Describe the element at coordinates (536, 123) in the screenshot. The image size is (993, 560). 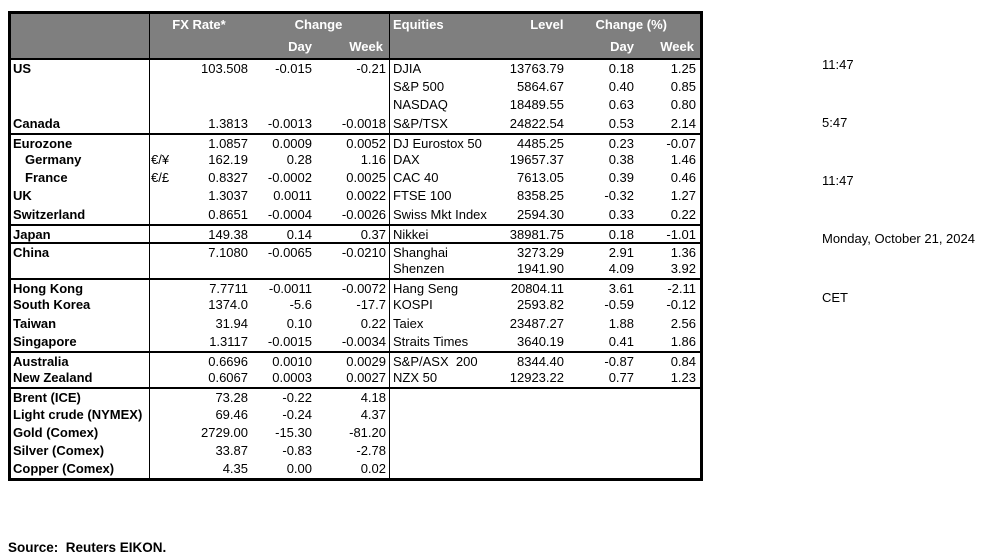
I see `equity-level: 24822.54` at that location.